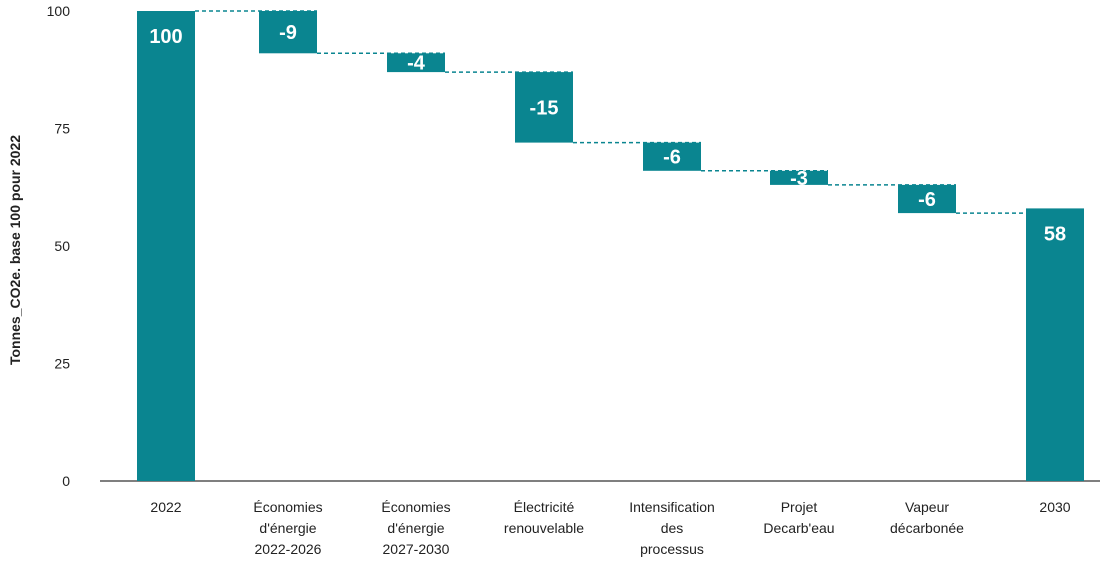 This screenshot has height=561, width=1112. What do you see at coordinates (927, 517) in the screenshot?
I see `x-tick-label: Vapeur décarbonée` at bounding box center [927, 517].